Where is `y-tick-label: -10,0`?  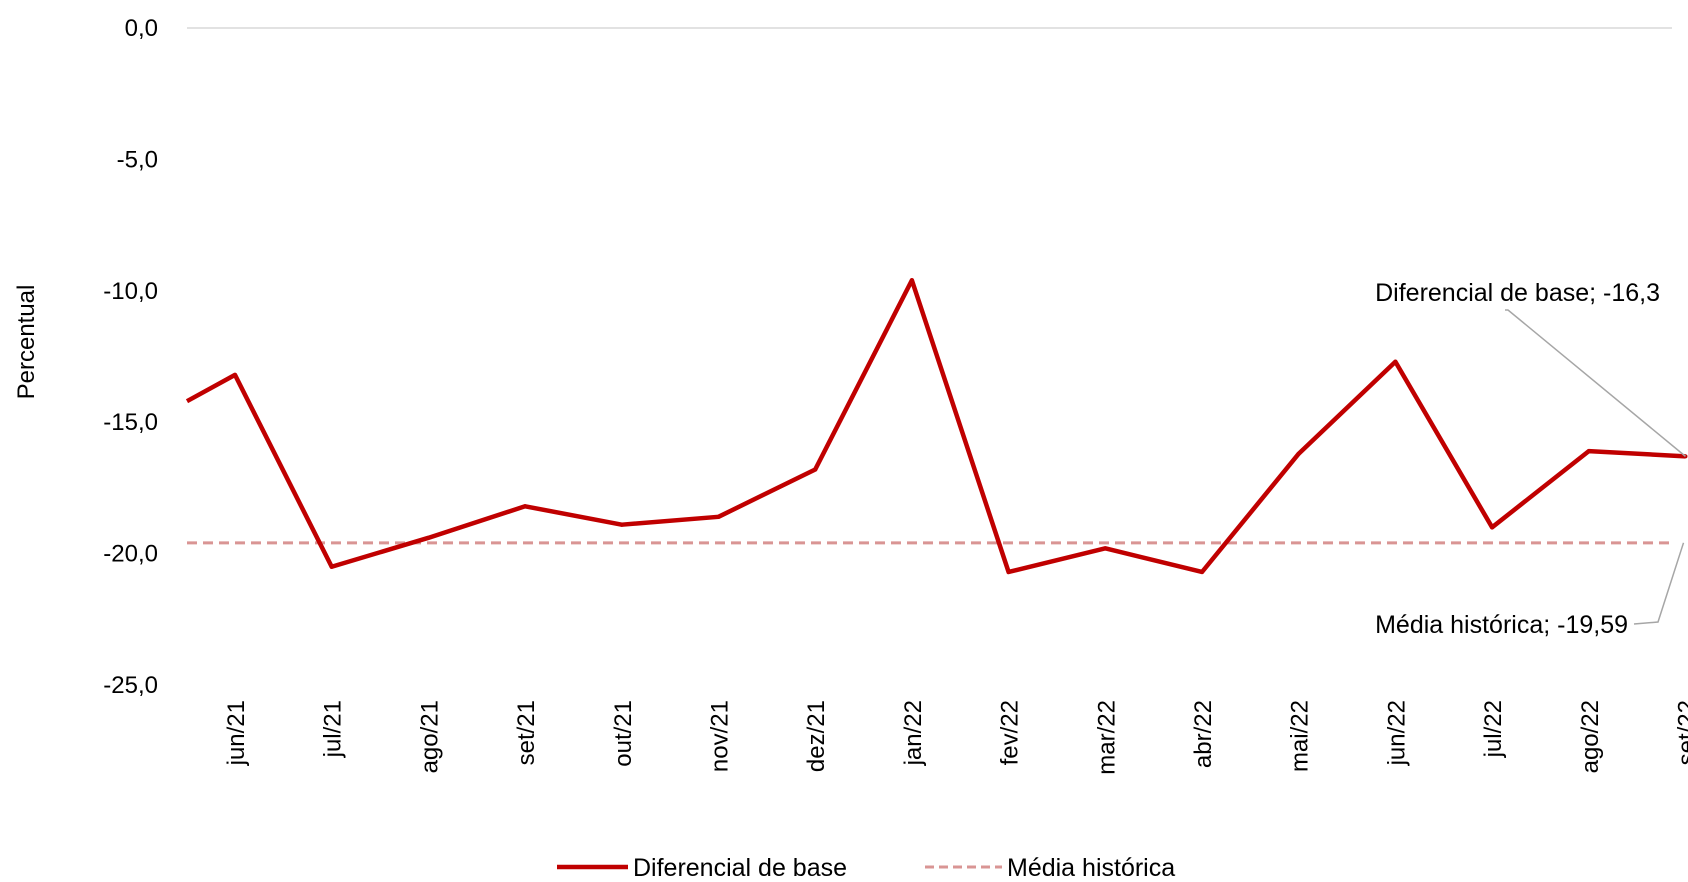 y-tick-label: -10,0 is located at coordinates (130, 291).